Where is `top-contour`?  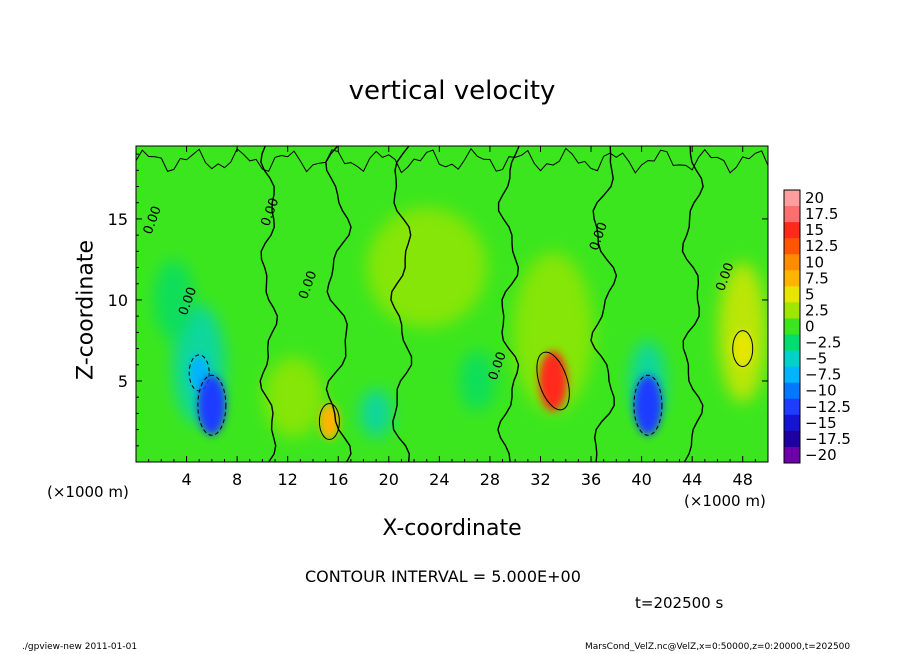
top-contour is located at coordinates (452, 160).